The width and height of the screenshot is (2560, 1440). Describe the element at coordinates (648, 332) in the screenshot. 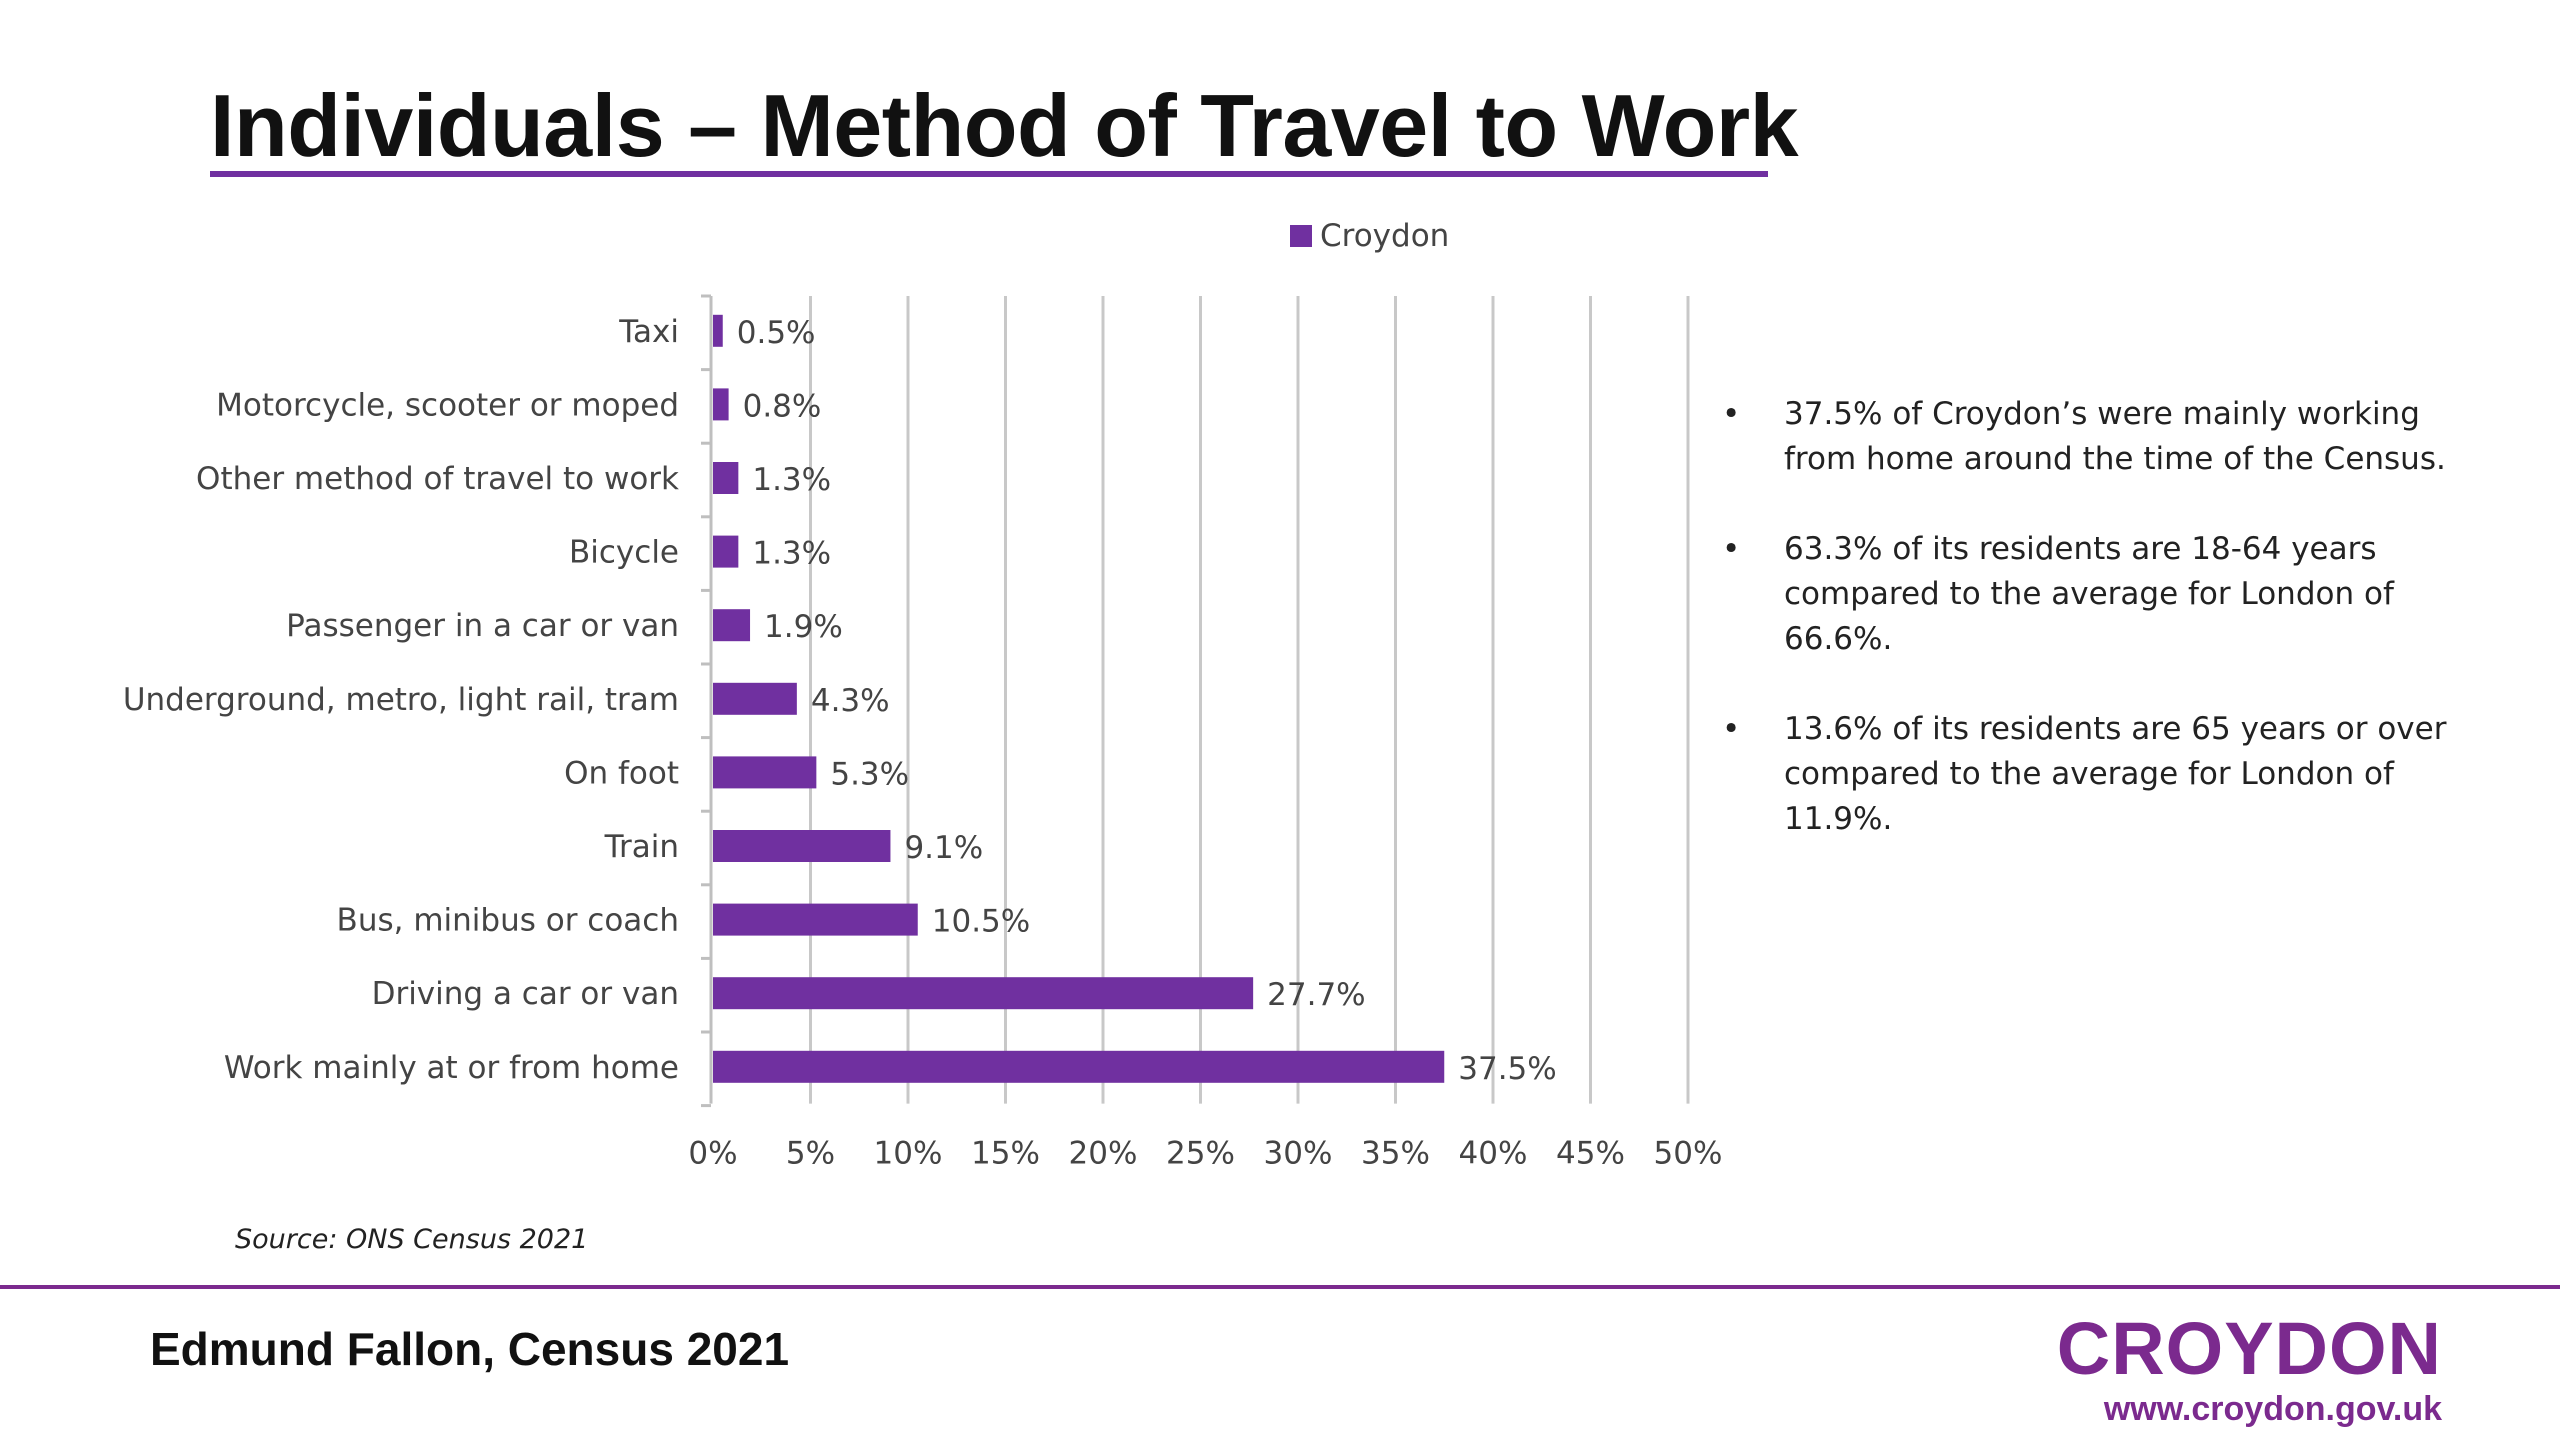

I see `category-label: Taxi` at that location.